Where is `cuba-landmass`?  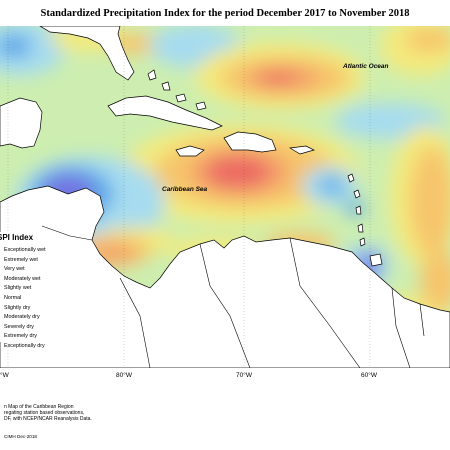
cuba-landmass is located at coordinates (165, 113).